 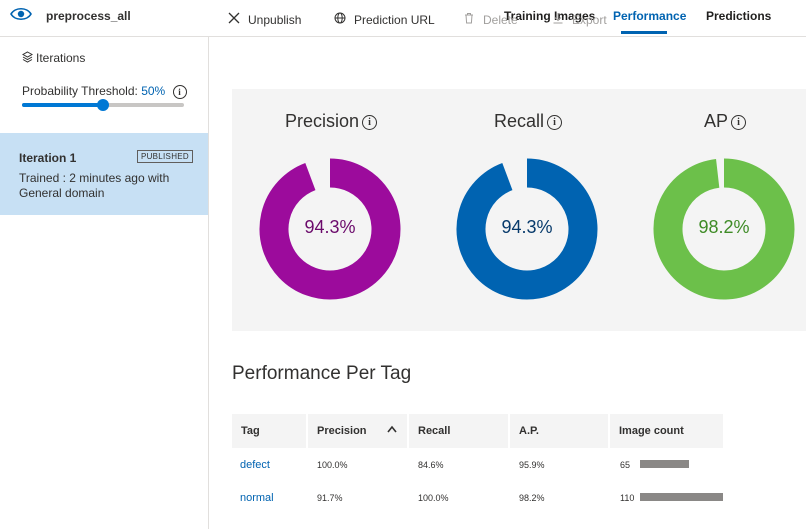 I want to click on export-label: Export, so click(x=589, y=20).